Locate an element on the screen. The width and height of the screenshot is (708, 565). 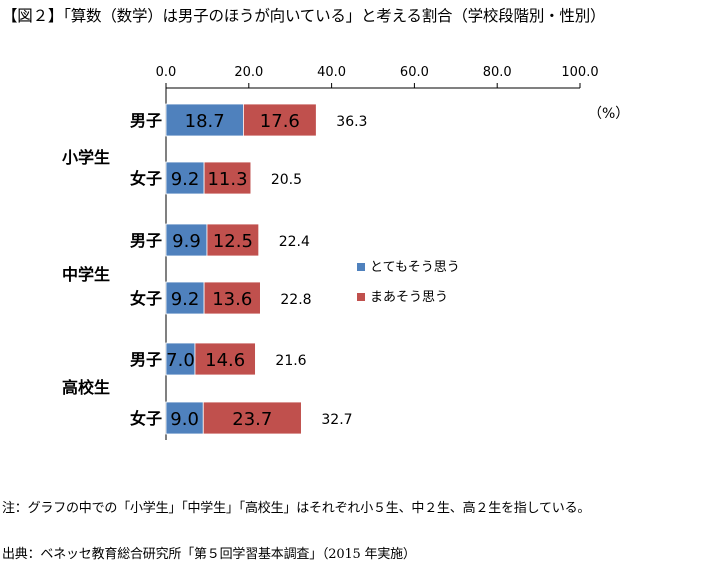
chart-title: 【図２】「算数（数学）は男子のほうが向いている」と考える割合（学校段階別・性別） is located at coordinates (304, 16).